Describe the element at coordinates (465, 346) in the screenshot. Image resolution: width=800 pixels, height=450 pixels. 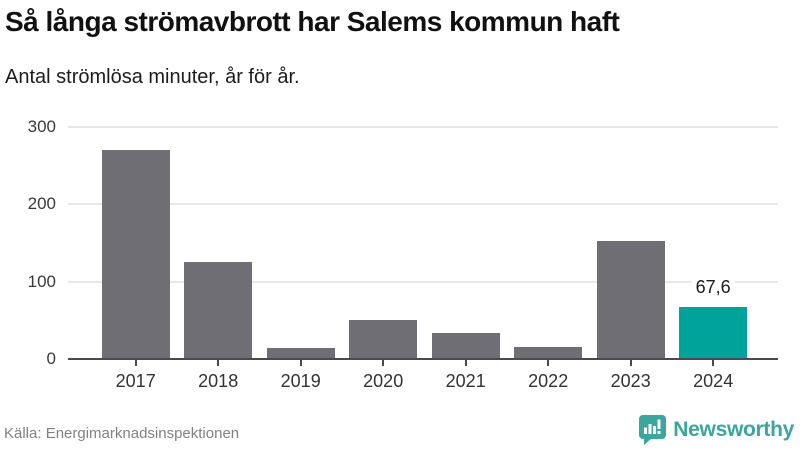
I see `bar-2021` at that location.